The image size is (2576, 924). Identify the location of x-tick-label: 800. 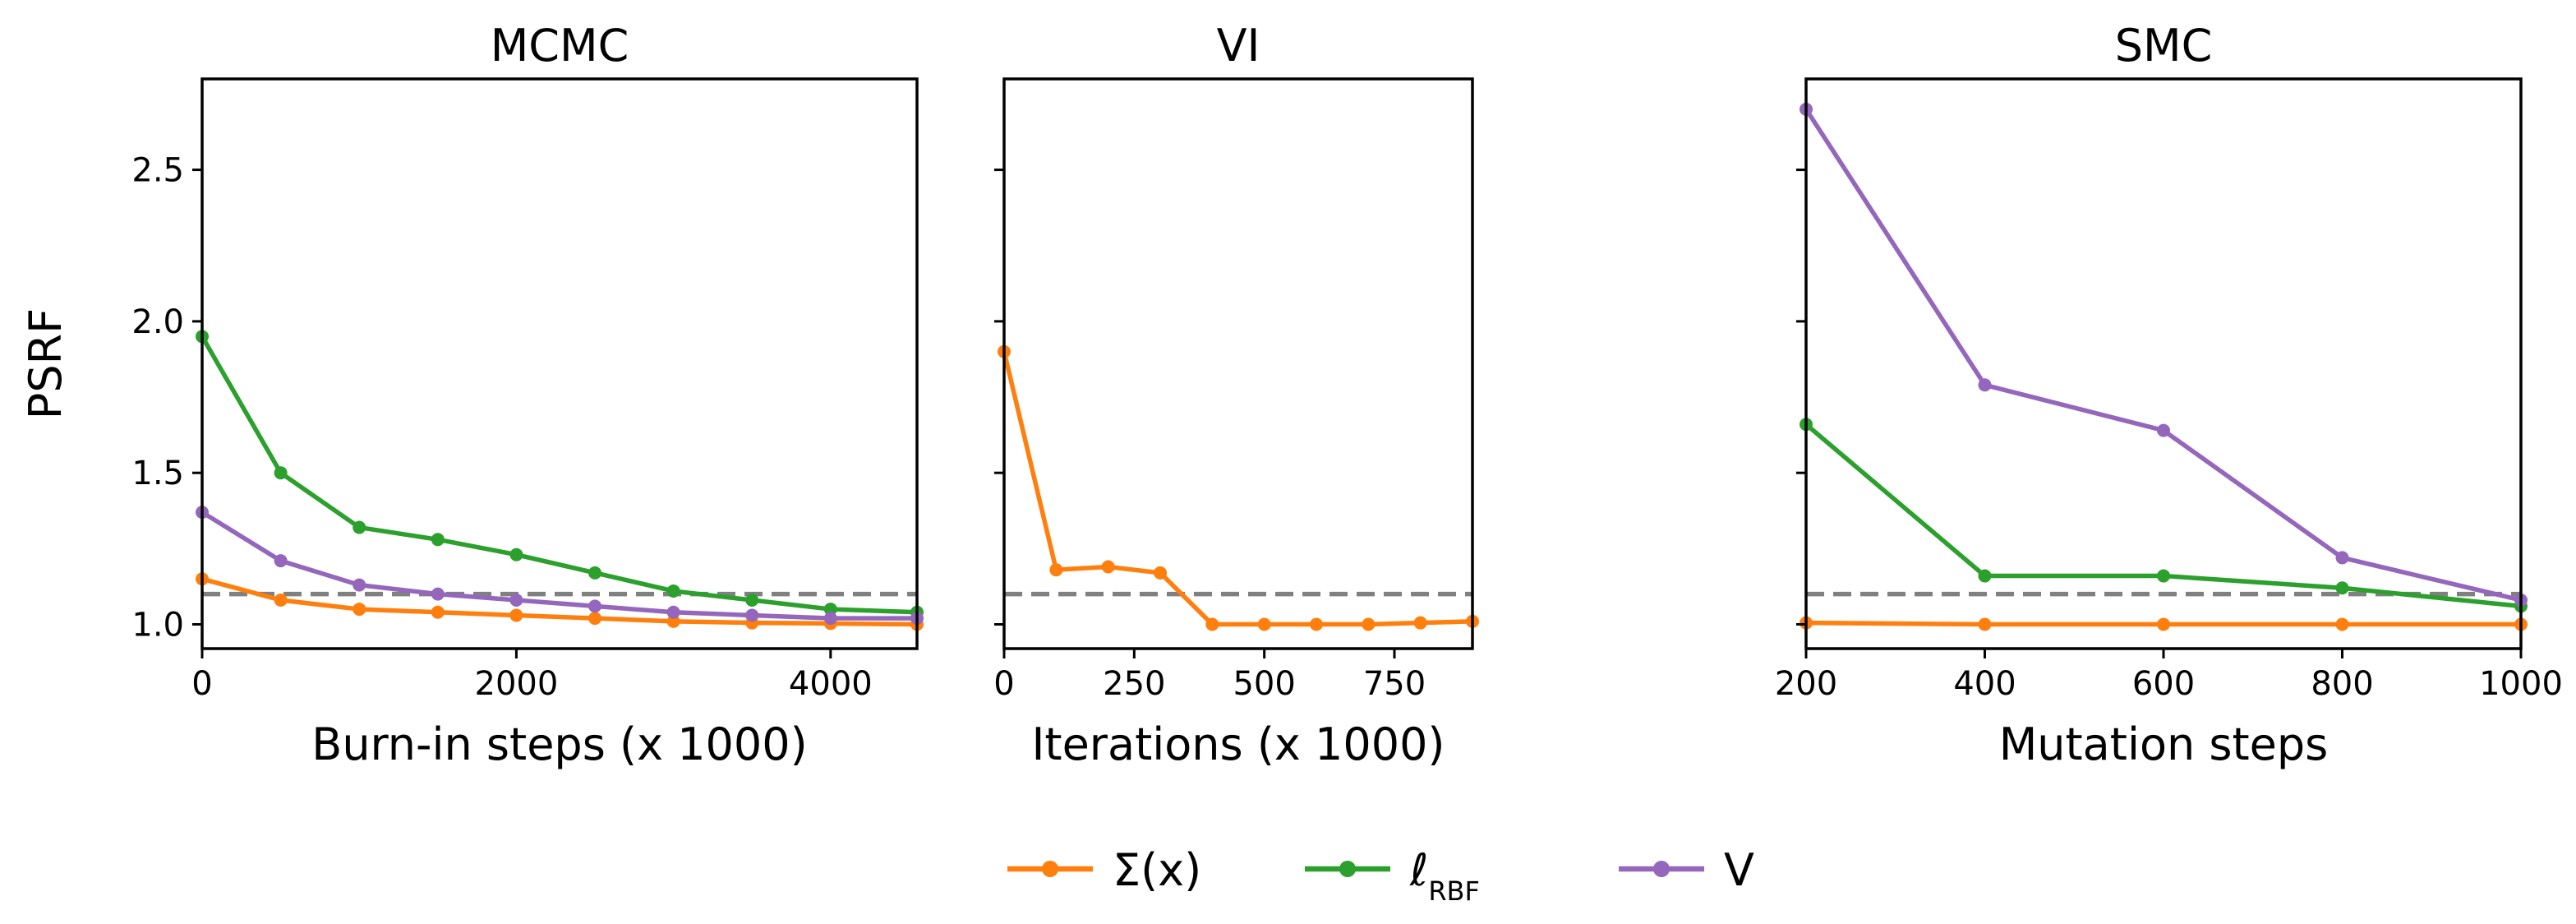
(2342, 684).